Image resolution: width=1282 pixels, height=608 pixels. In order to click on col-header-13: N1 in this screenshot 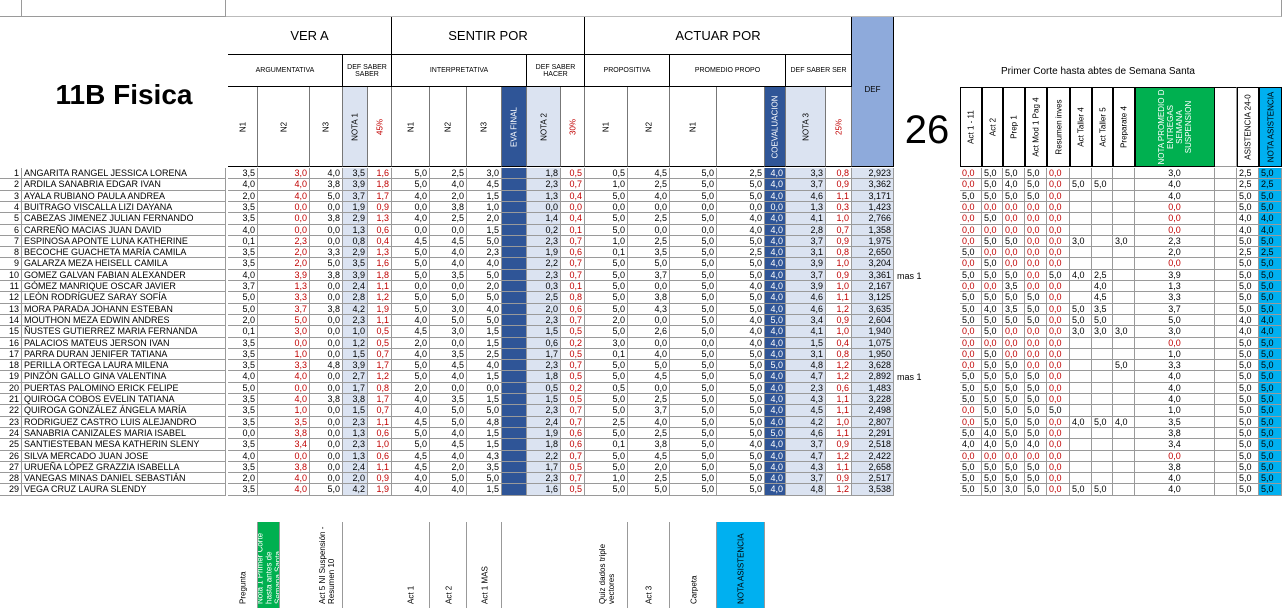, I will do `click(693, 127)`.